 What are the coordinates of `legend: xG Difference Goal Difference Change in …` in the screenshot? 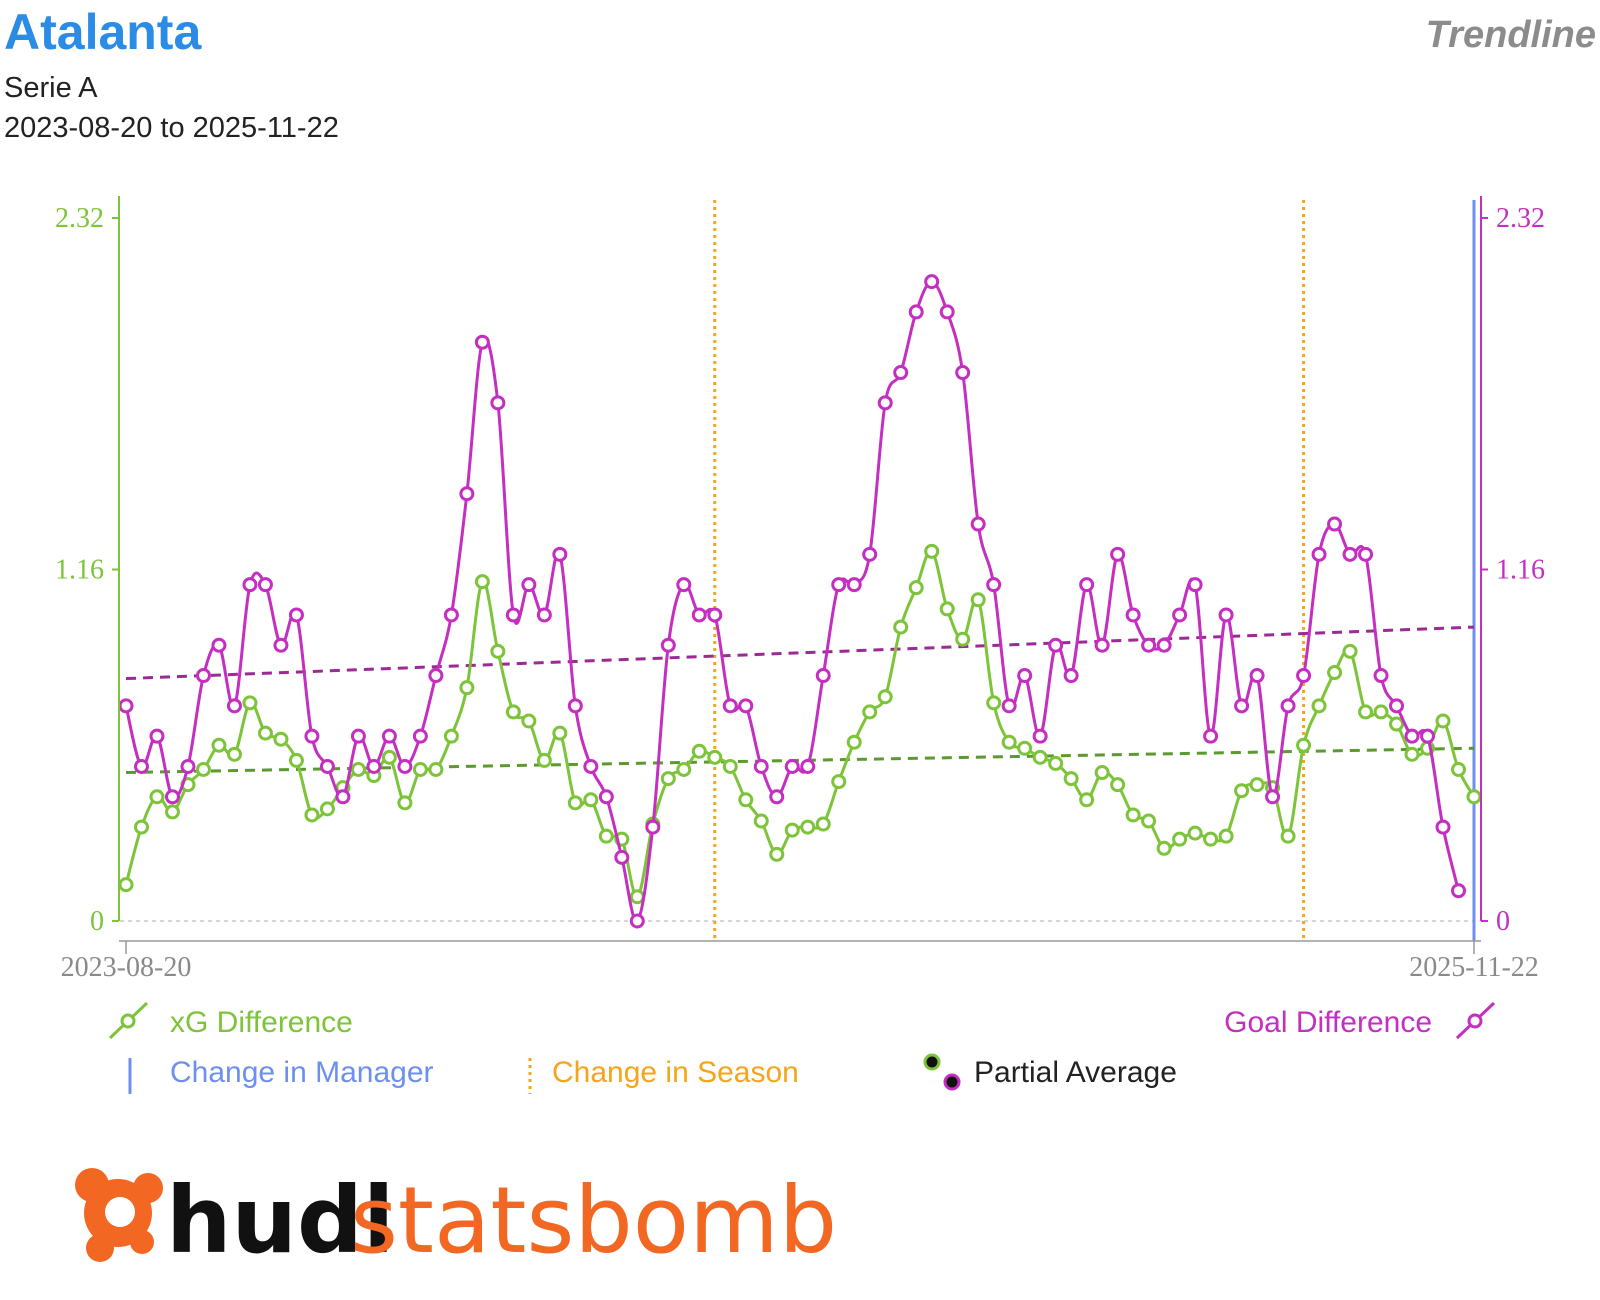 It's located at (802, 1047).